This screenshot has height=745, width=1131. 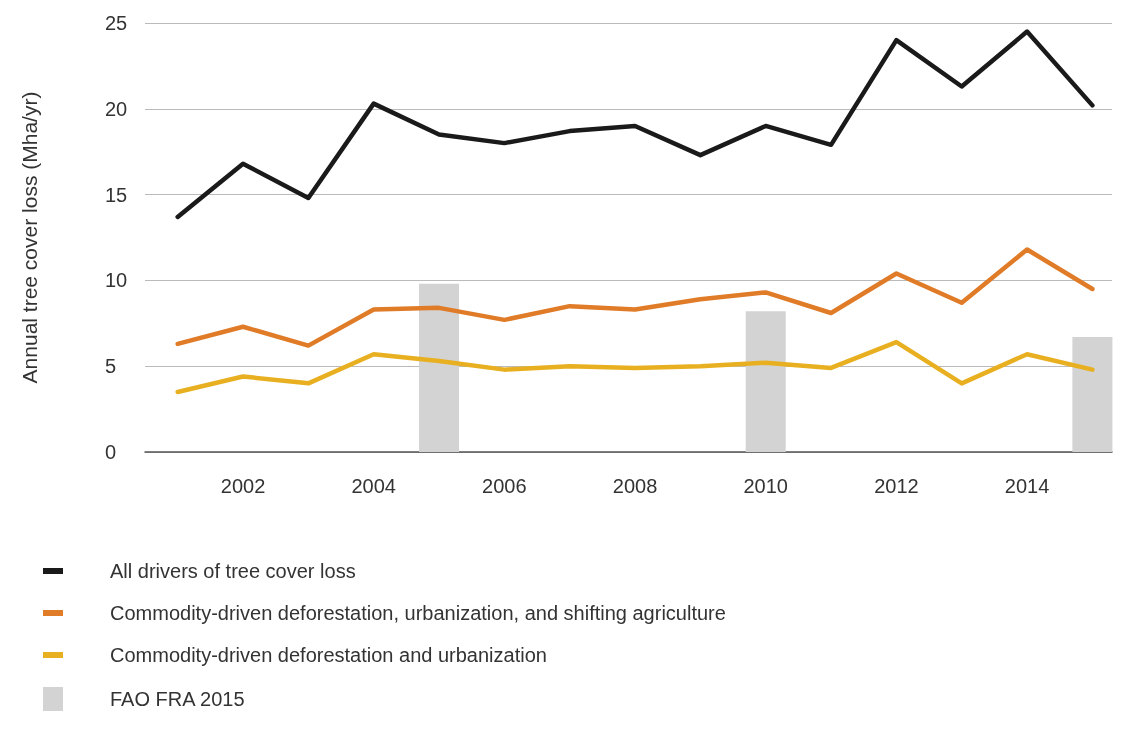 What do you see at coordinates (233, 571) in the screenshot?
I see `legend-label: All drivers of tree cover loss` at bounding box center [233, 571].